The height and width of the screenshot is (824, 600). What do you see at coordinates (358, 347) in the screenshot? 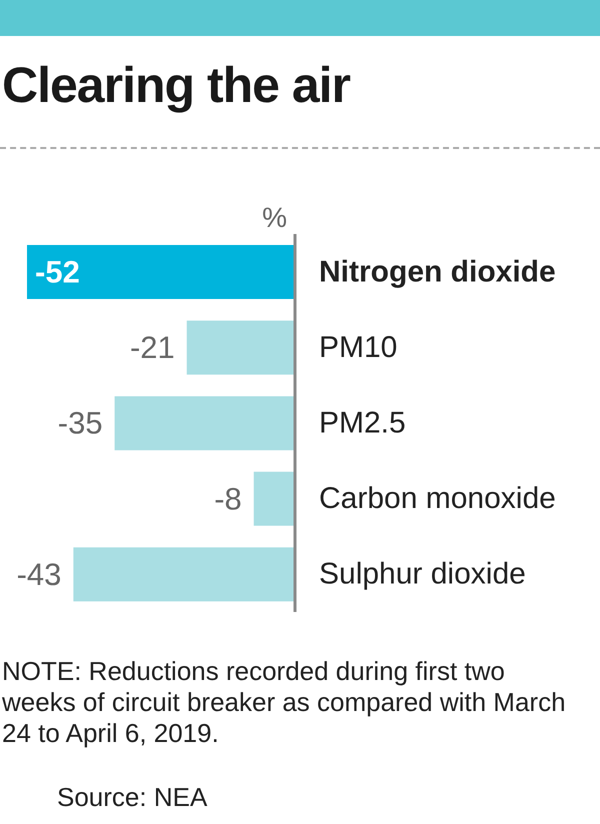
I see `y-tick-label: PM10` at bounding box center [358, 347].